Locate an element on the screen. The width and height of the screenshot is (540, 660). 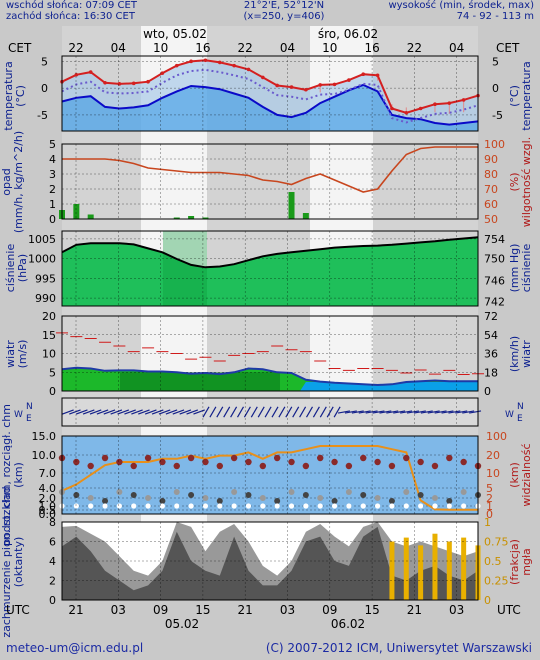
pressure-shade is located at coordinates (185, 268).